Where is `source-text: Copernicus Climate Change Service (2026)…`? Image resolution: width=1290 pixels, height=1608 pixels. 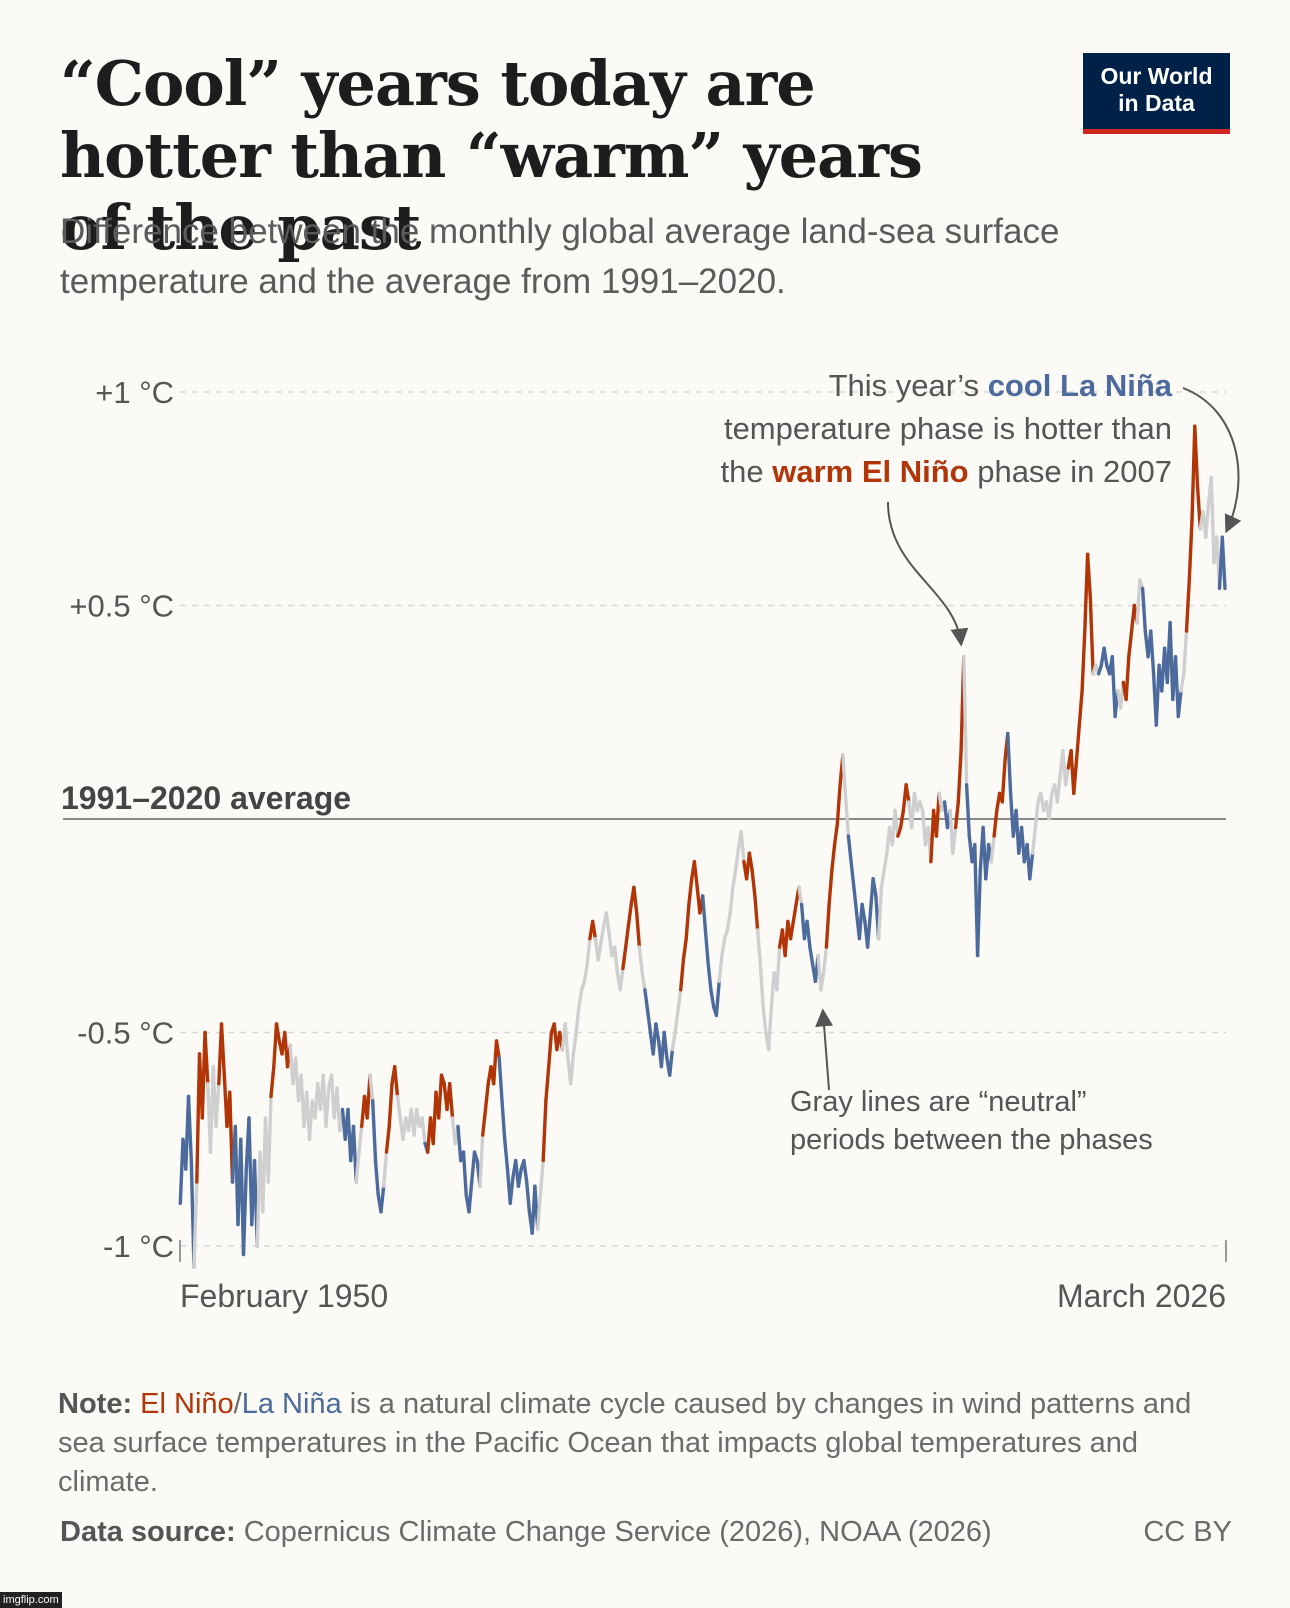
source-text: Copernicus Climate Change Service (2026)… is located at coordinates (618, 1532).